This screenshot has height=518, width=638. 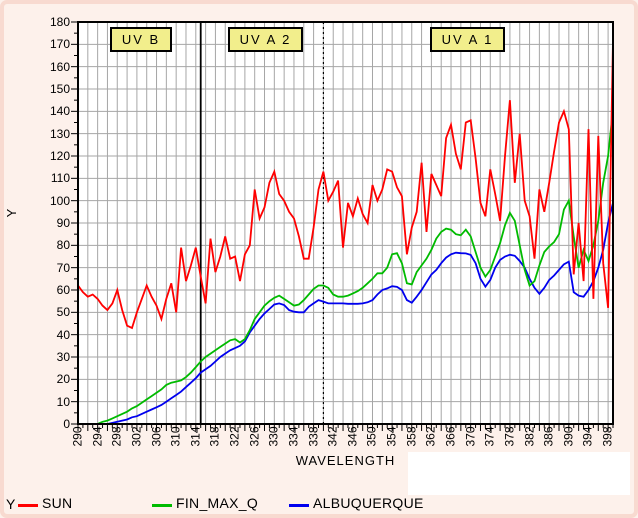 What do you see at coordinates (63, 267) in the screenshot?
I see `y-tick-label: 70` at bounding box center [63, 267].